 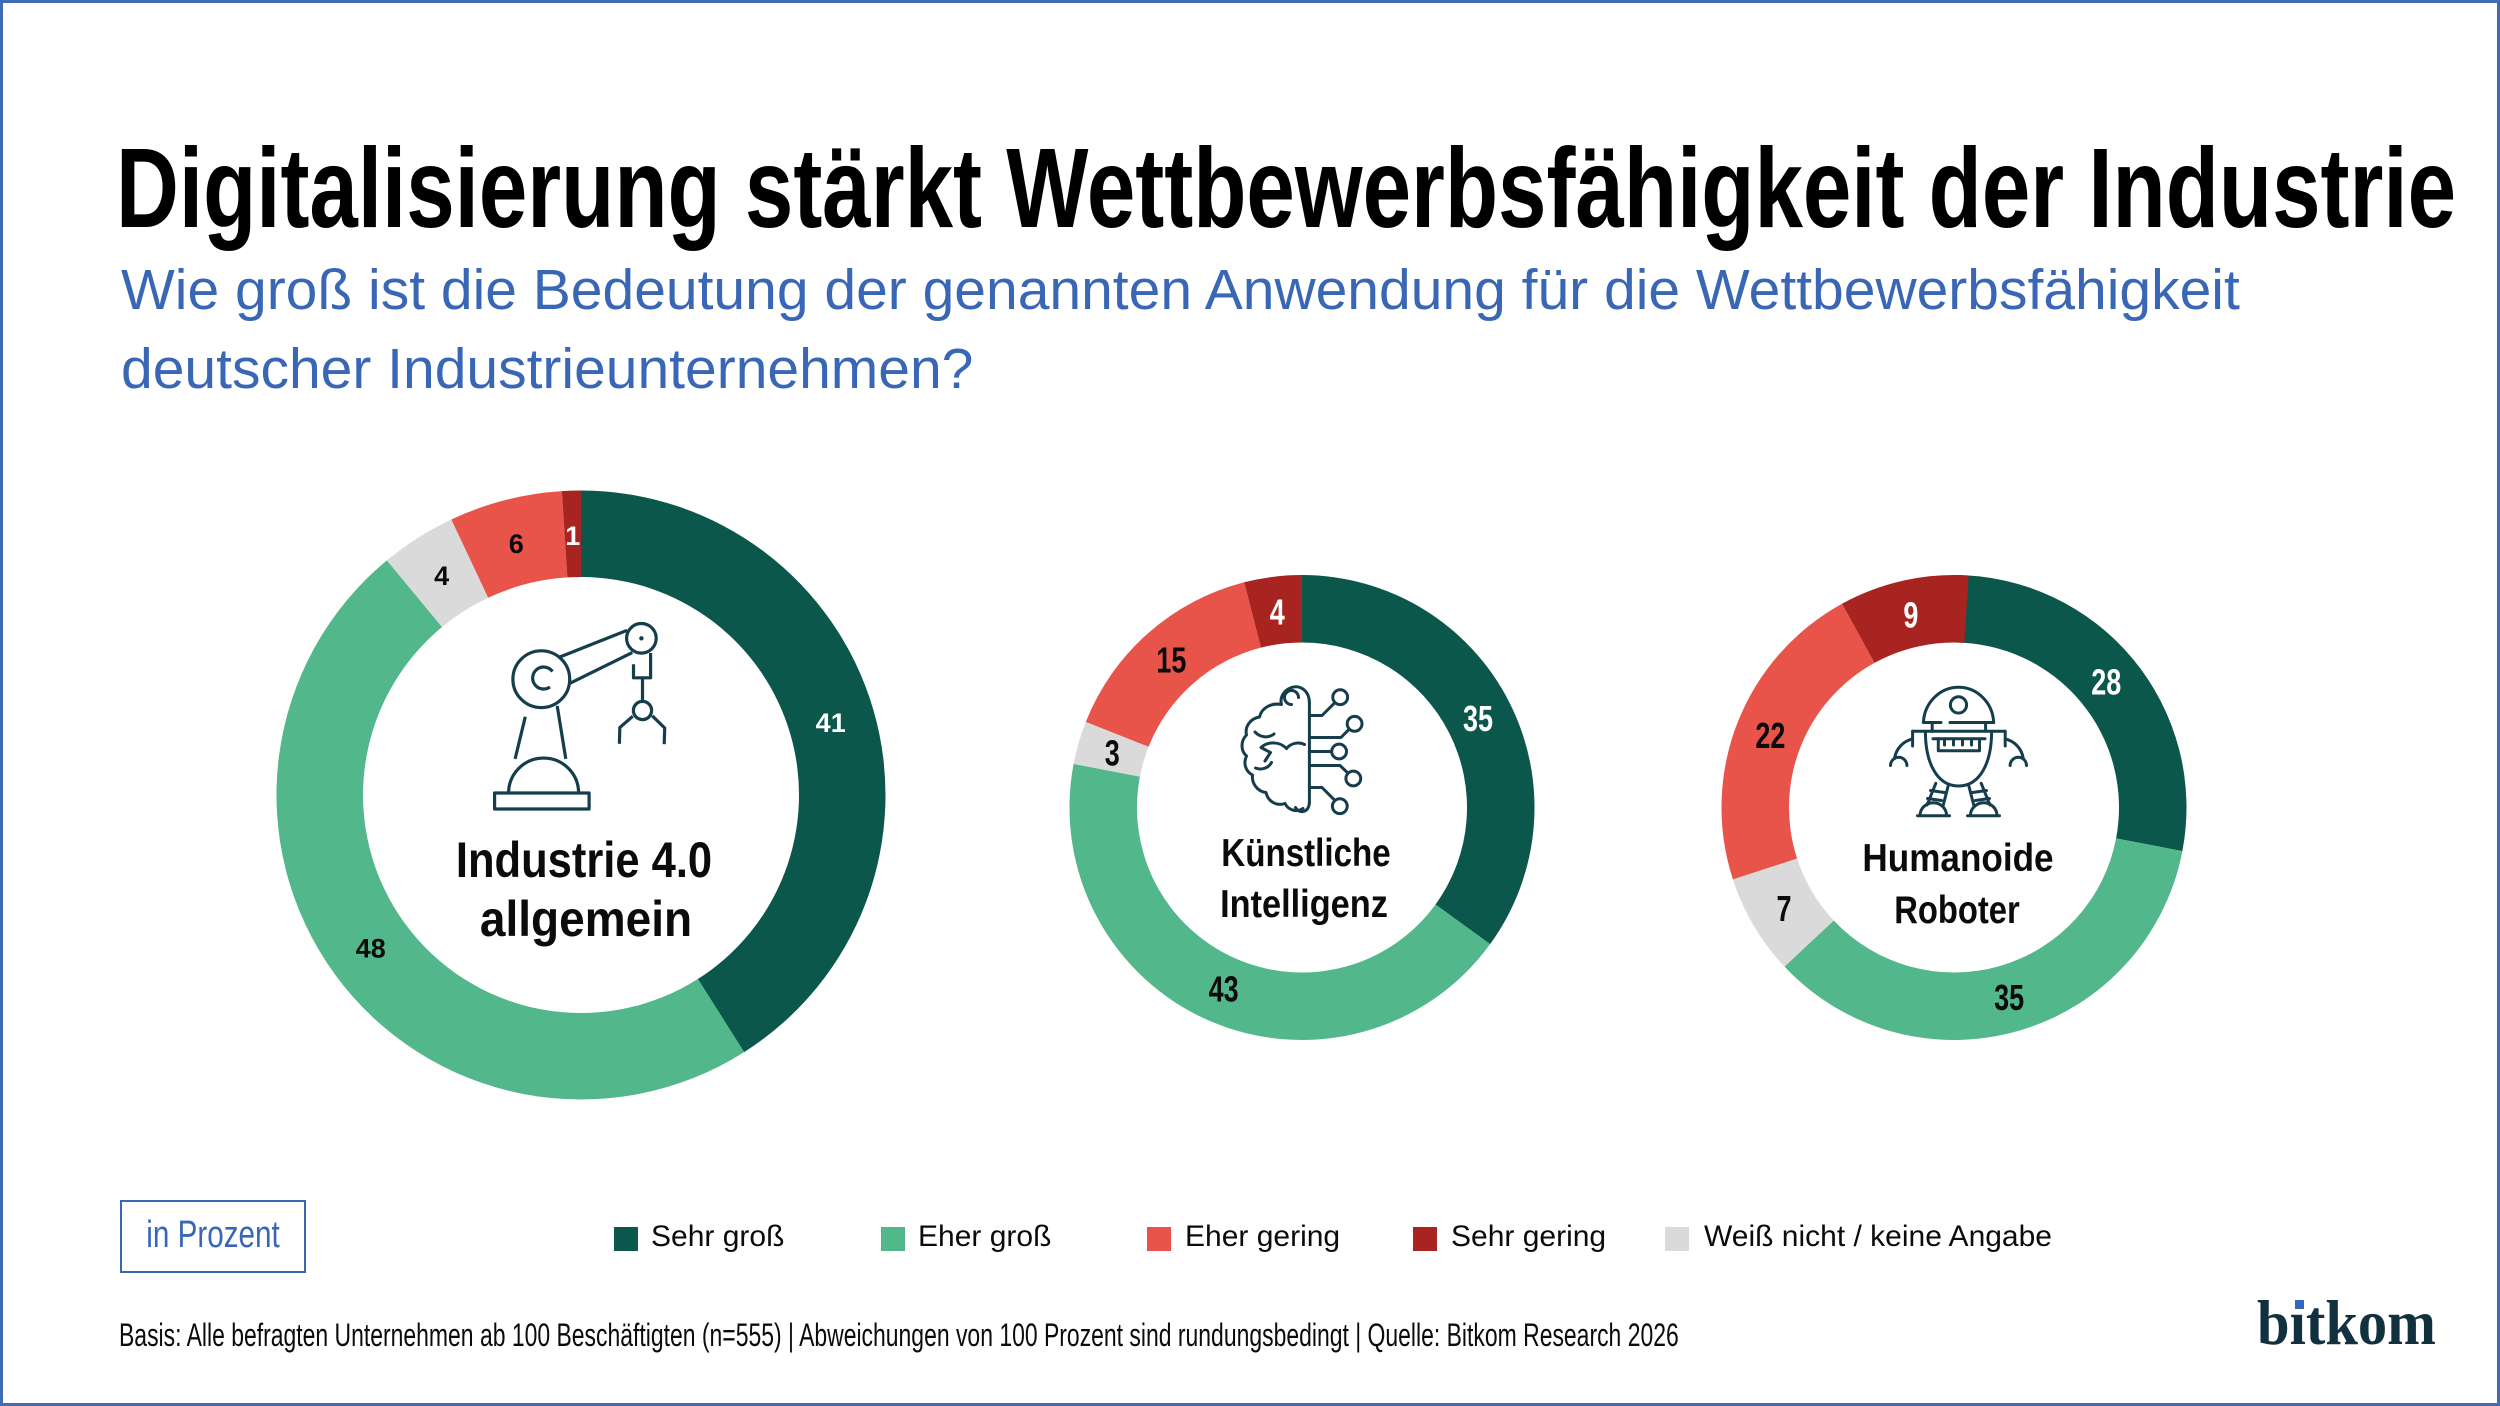 I want to click on svg-text: 6, so click(x=516, y=544).